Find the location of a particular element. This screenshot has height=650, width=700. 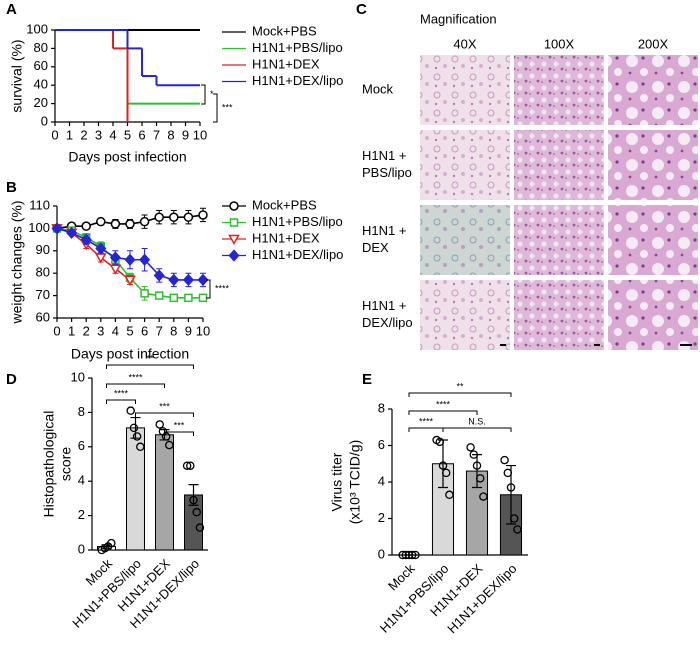

x-tick-label: 6 is located at coordinates (141, 134).